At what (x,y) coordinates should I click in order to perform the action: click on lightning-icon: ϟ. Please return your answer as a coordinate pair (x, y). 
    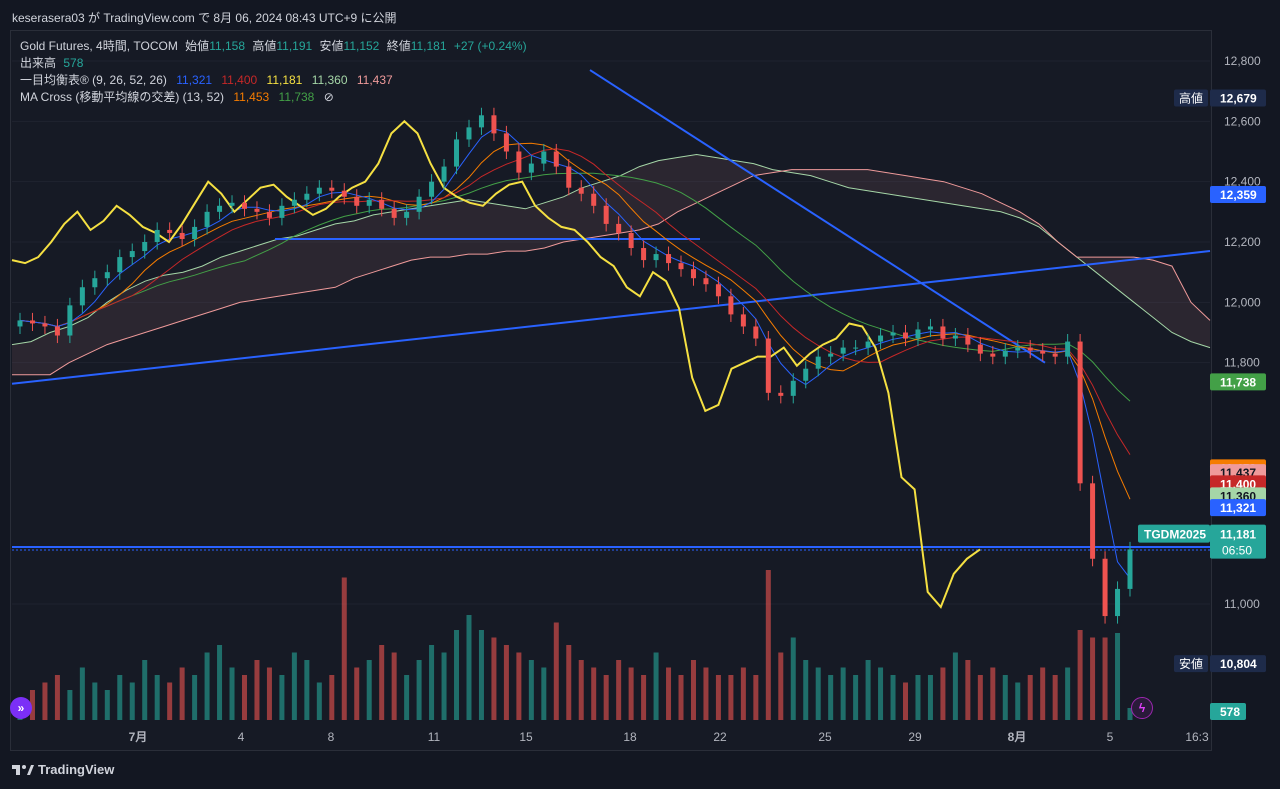
    Looking at the image, I should click on (1142, 708).